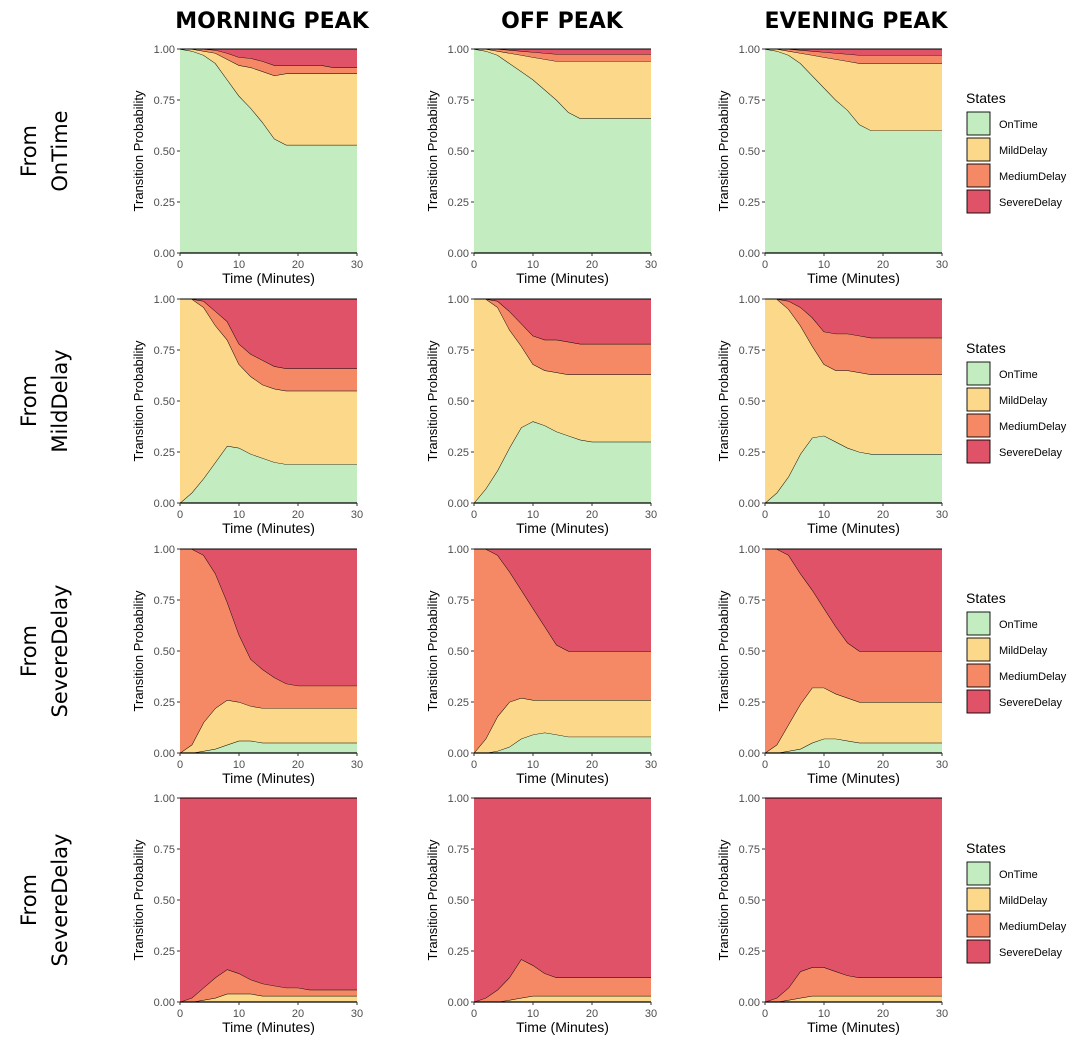 The height and width of the screenshot is (1048, 1091). Describe the element at coordinates (1033, 427) in the screenshot. I see `legend-label-mediumdelay: MediumDelay` at that location.